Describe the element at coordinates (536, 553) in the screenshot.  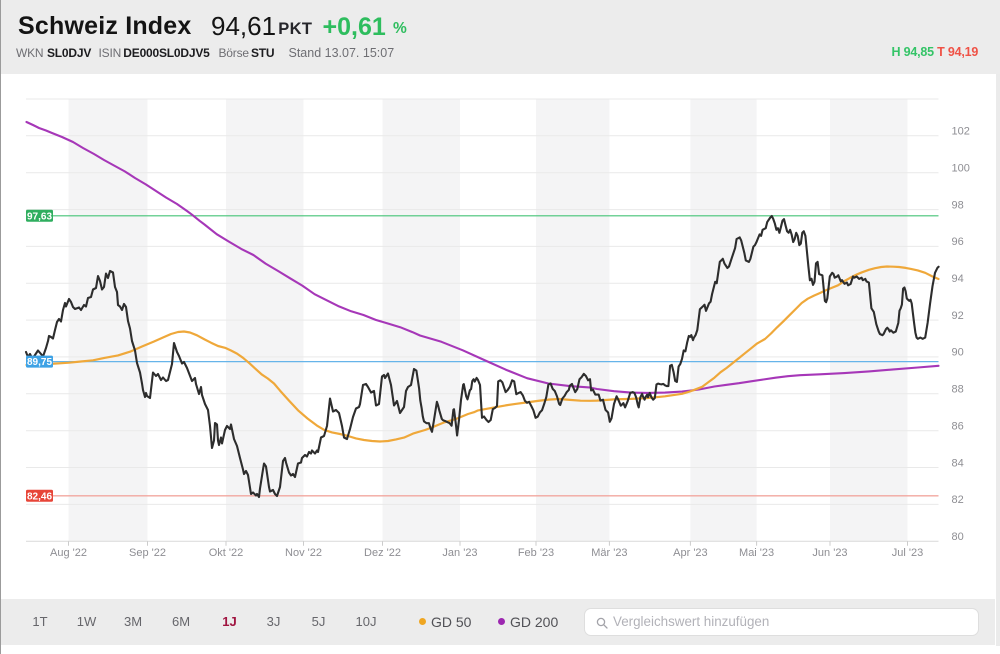
I see `svg-text: Feb '23` at that location.